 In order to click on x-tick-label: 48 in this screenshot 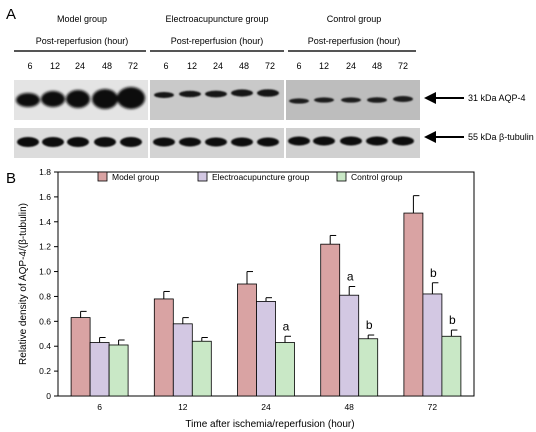, I will do `click(349, 407)`.